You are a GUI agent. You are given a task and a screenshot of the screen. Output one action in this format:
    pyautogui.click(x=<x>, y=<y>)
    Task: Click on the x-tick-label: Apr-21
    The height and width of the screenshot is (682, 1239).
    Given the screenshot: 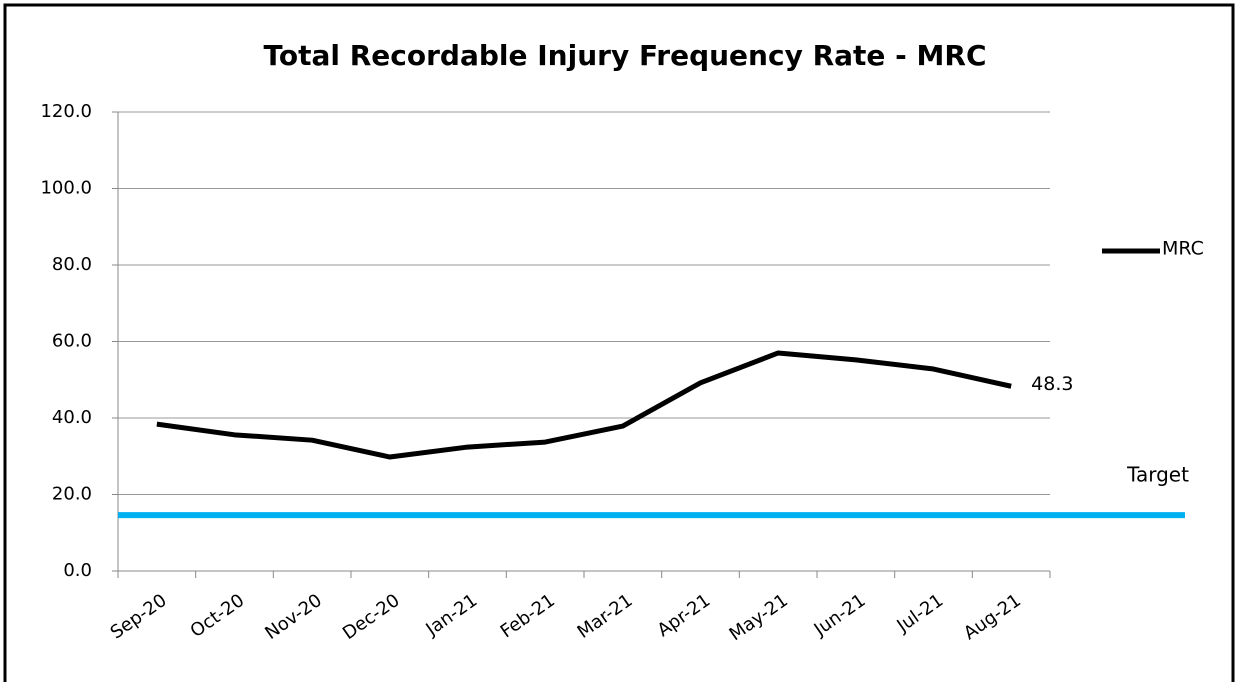 What is the action you would take?
    pyautogui.click(x=684, y=615)
    